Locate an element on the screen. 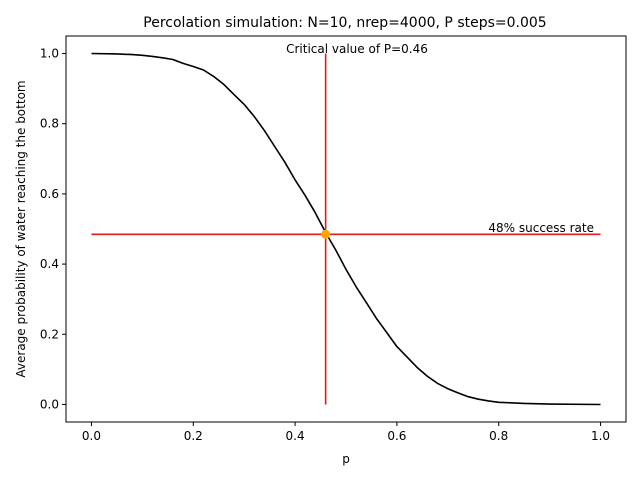  x-tick-label: 0.4 is located at coordinates (295, 436).